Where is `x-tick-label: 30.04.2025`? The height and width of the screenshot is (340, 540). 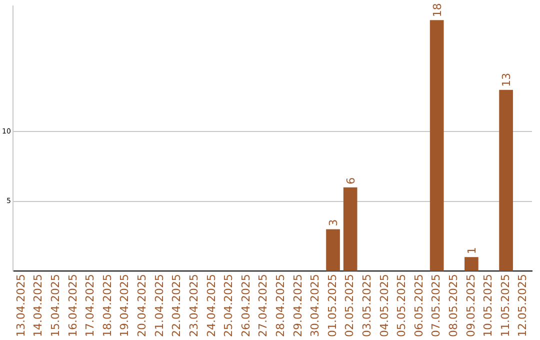 x-tick-label: 30.04.2025 is located at coordinates (315, 306).